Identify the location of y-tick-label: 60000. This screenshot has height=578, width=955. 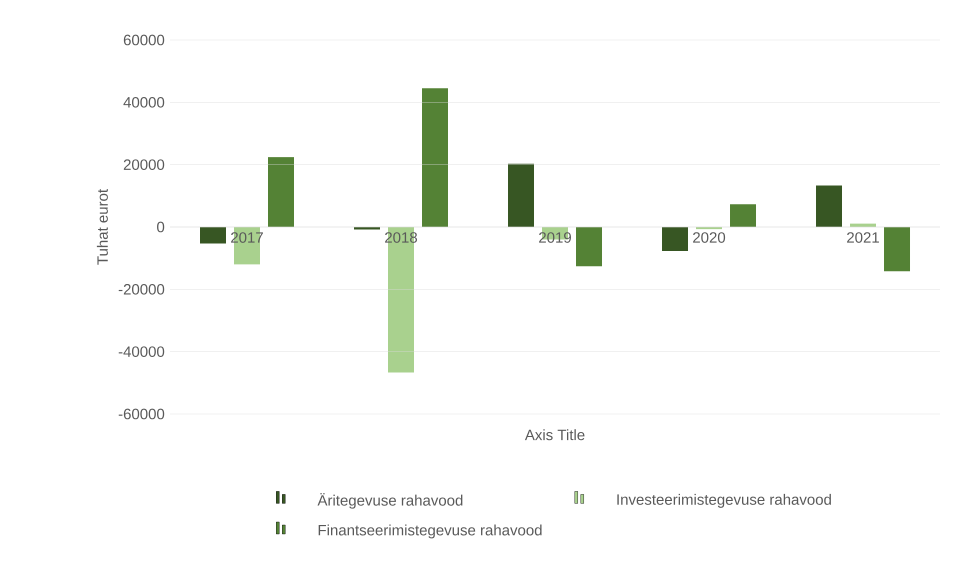
(144, 40).